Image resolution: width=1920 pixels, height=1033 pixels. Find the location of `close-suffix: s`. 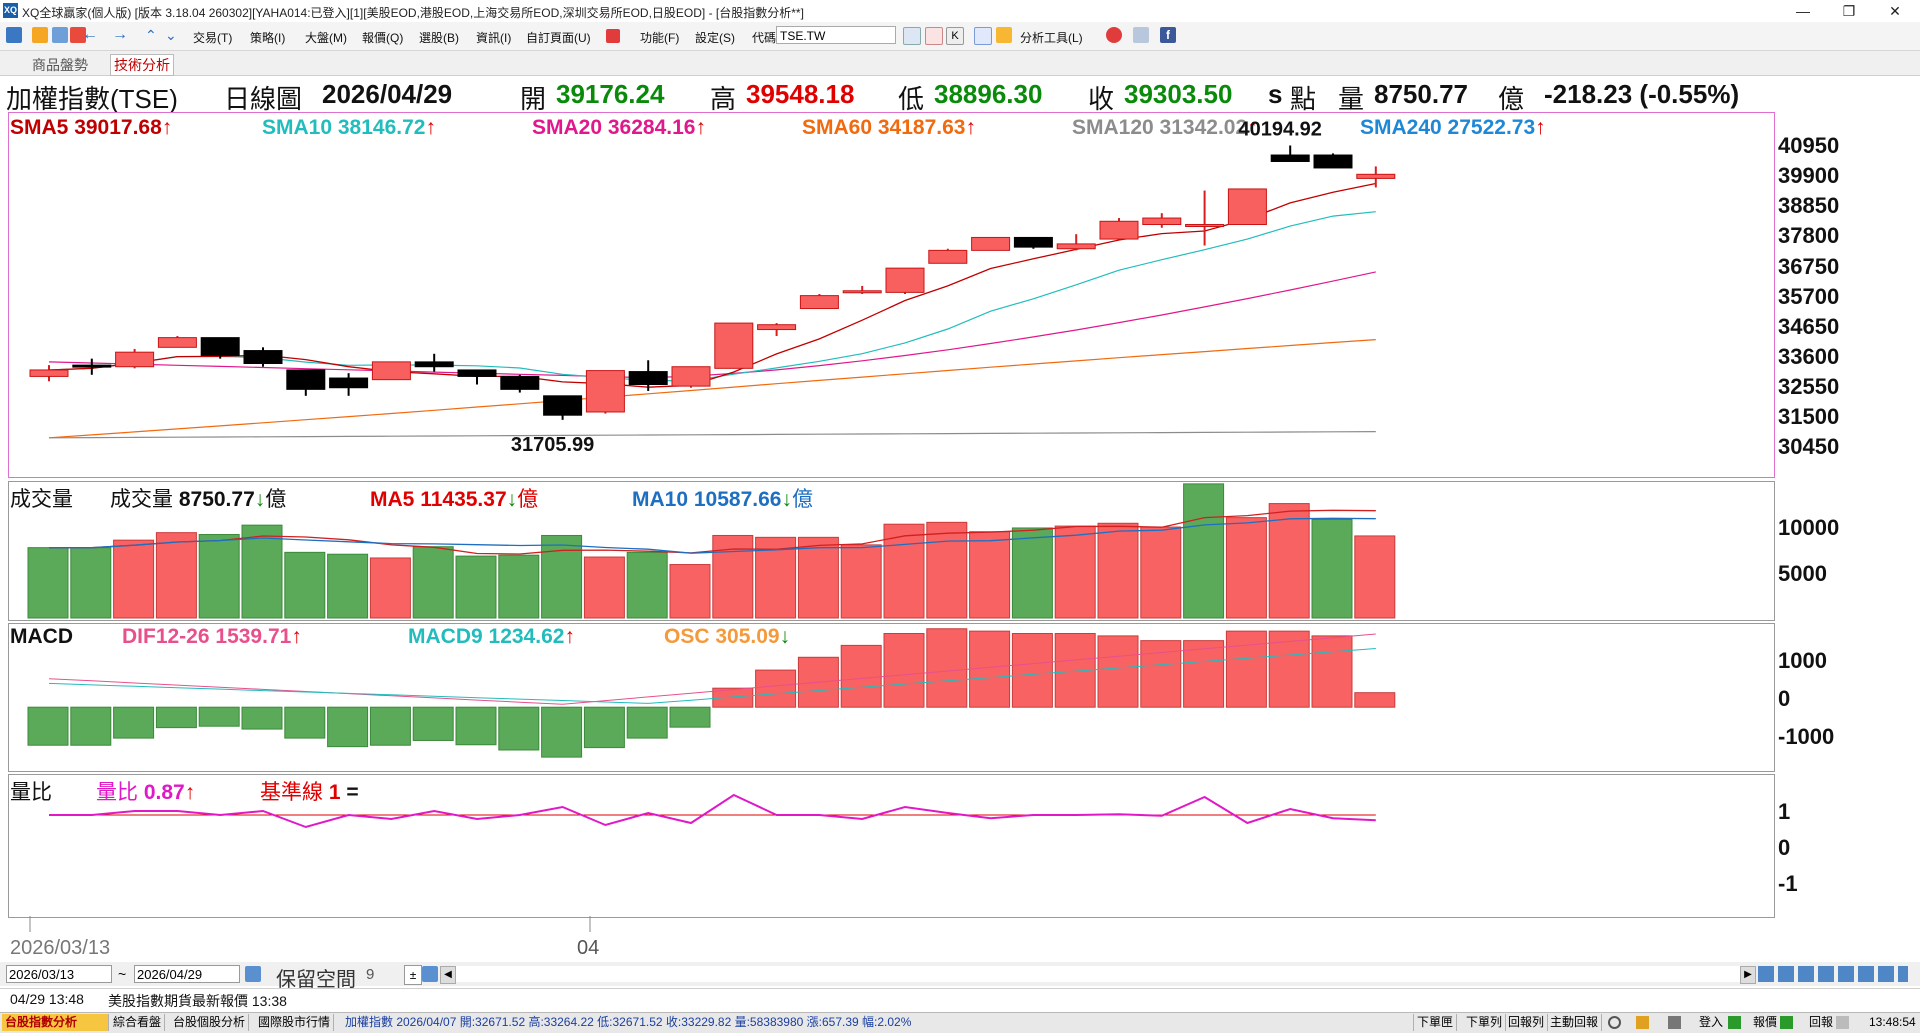

close-suffix: s is located at coordinates (1275, 94).